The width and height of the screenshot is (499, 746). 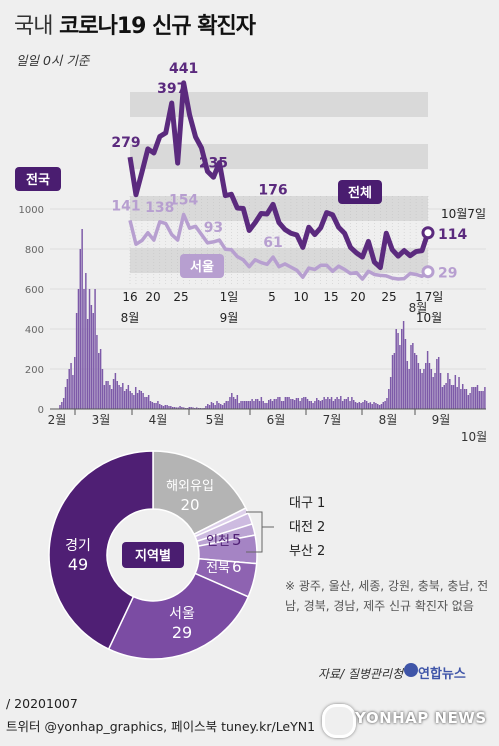 I want to click on line-x-tick-label: 25, so click(x=180, y=297).